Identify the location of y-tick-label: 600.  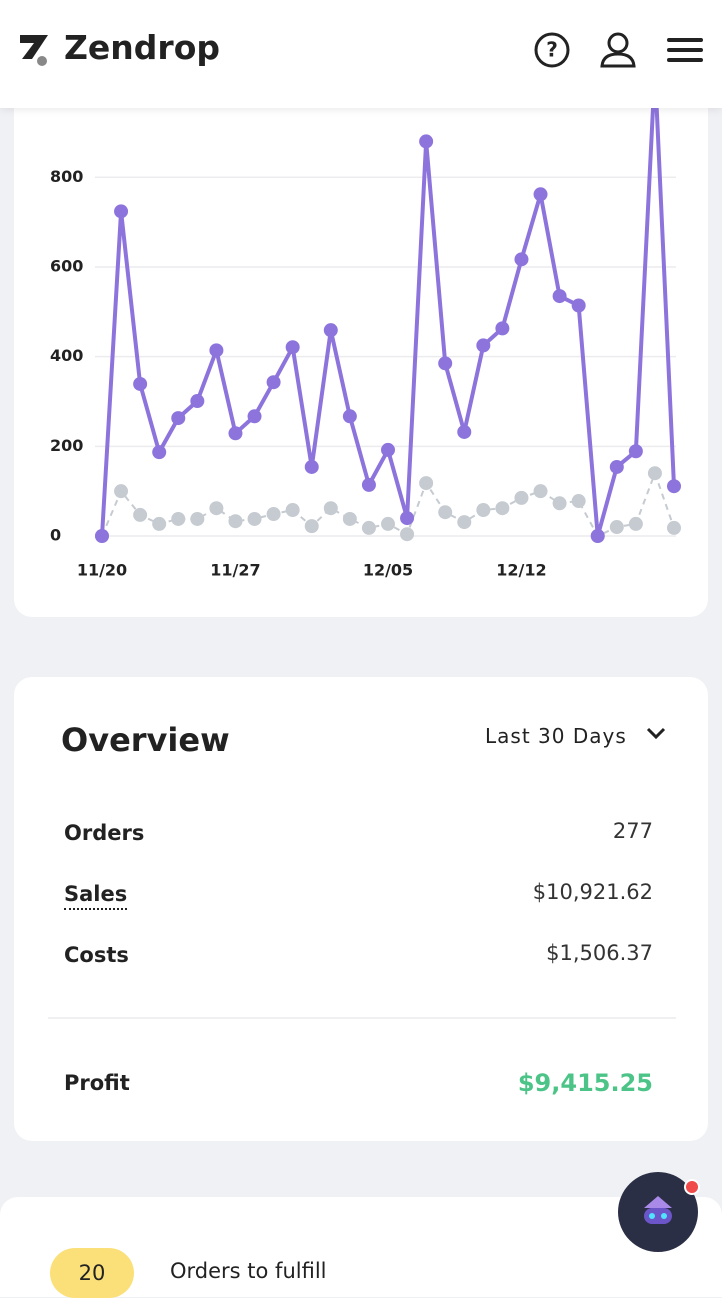
(66, 265).